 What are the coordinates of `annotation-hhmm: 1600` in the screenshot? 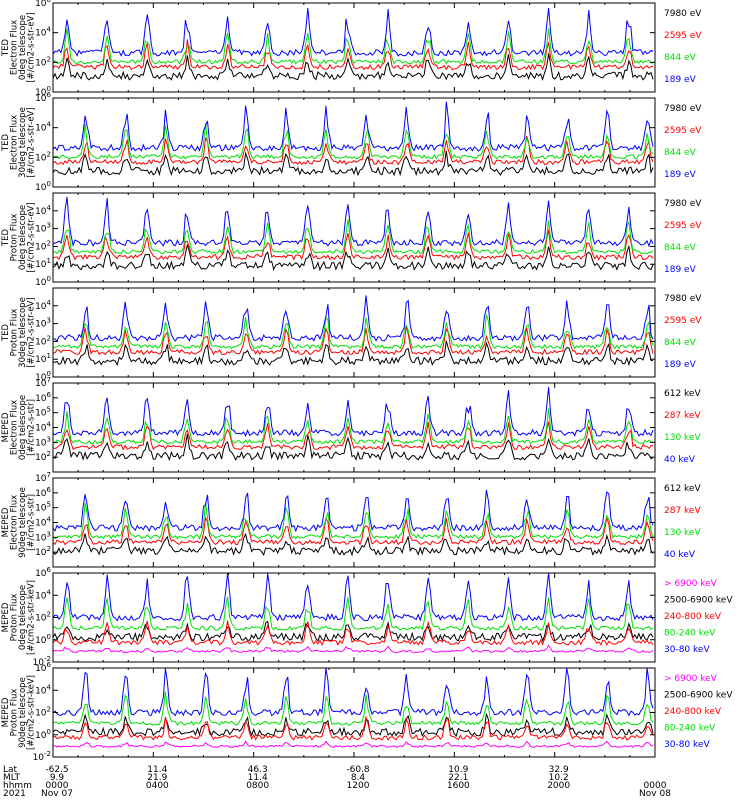 It's located at (458, 786).